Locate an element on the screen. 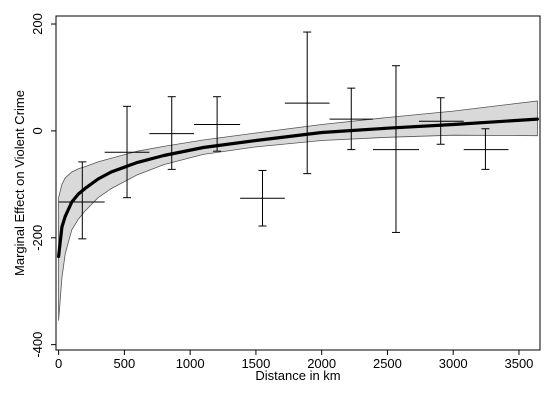  y-tick-label: -200 is located at coordinates (37, 238).